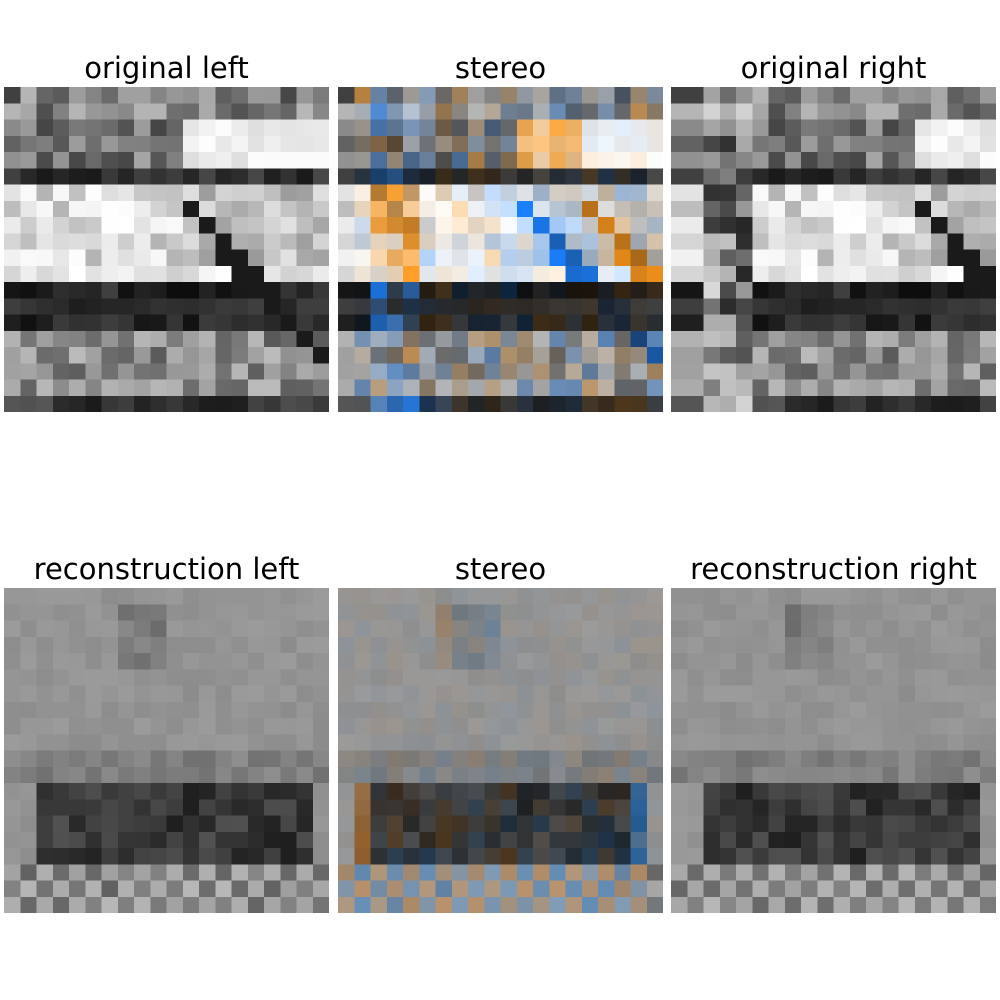  I want to click on original-right-image, so click(833, 249).